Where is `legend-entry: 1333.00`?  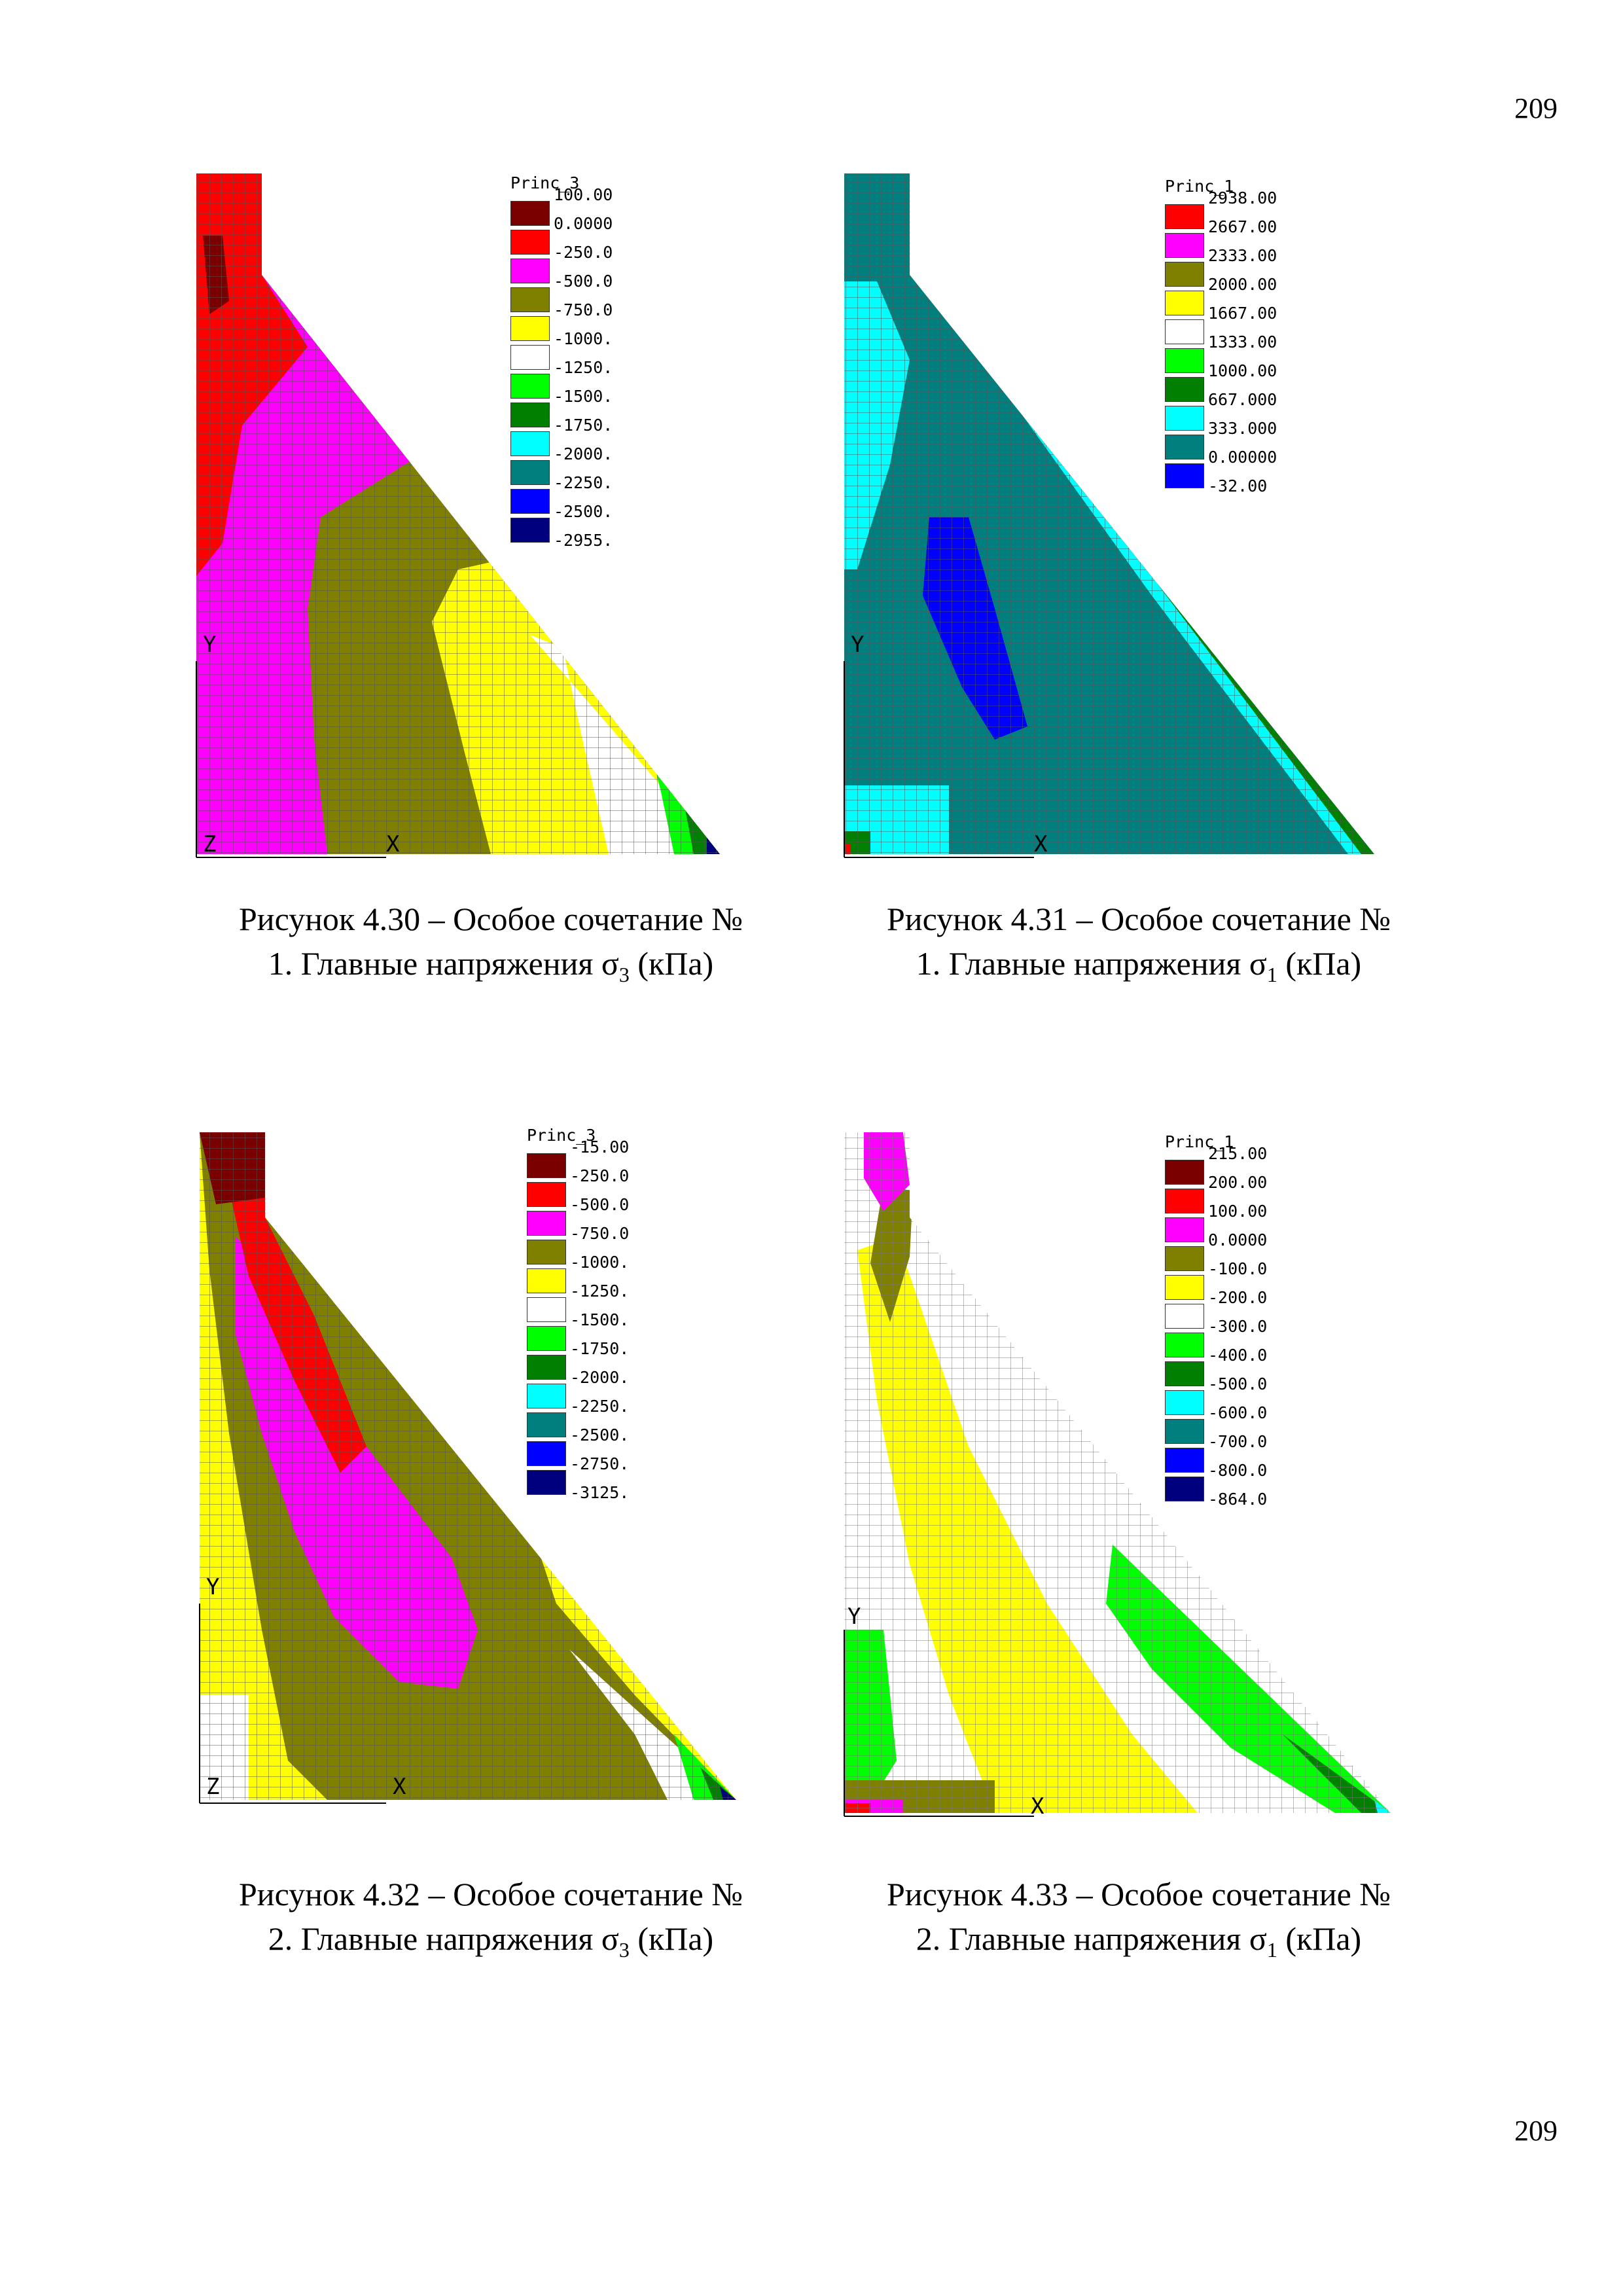 legend-entry: 1333.00 is located at coordinates (1221, 352).